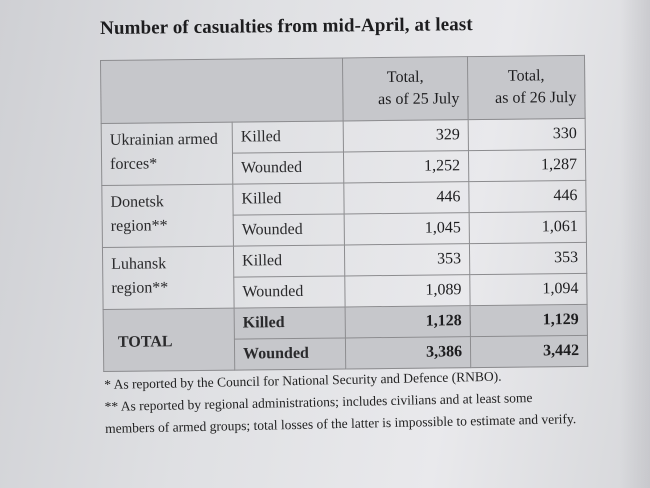 The image size is (650, 488). What do you see at coordinates (168, 278) in the screenshot?
I see `region-cell: Luhansk region**` at bounding box center [168, 278].